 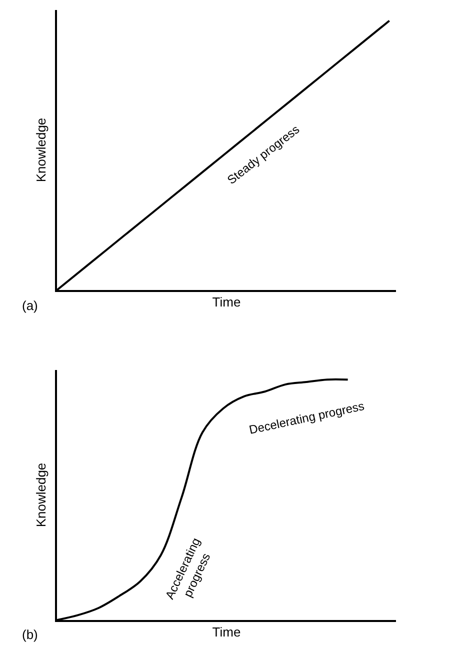 I want to click on annotation: Decelerating progress, so click(x=307, y=417).